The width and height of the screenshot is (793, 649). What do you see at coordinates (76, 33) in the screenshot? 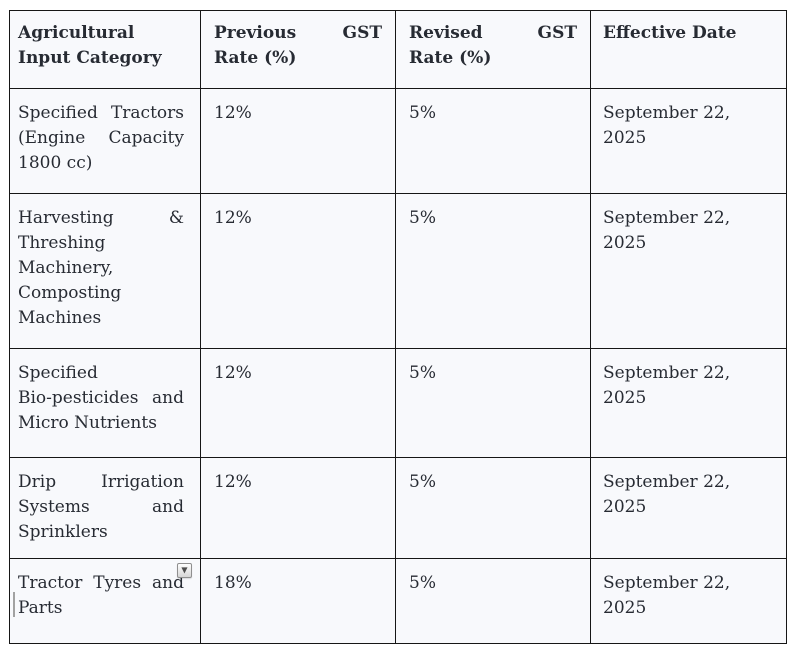
I see `text-line: Agricultural` at bounding box center [76, 33].